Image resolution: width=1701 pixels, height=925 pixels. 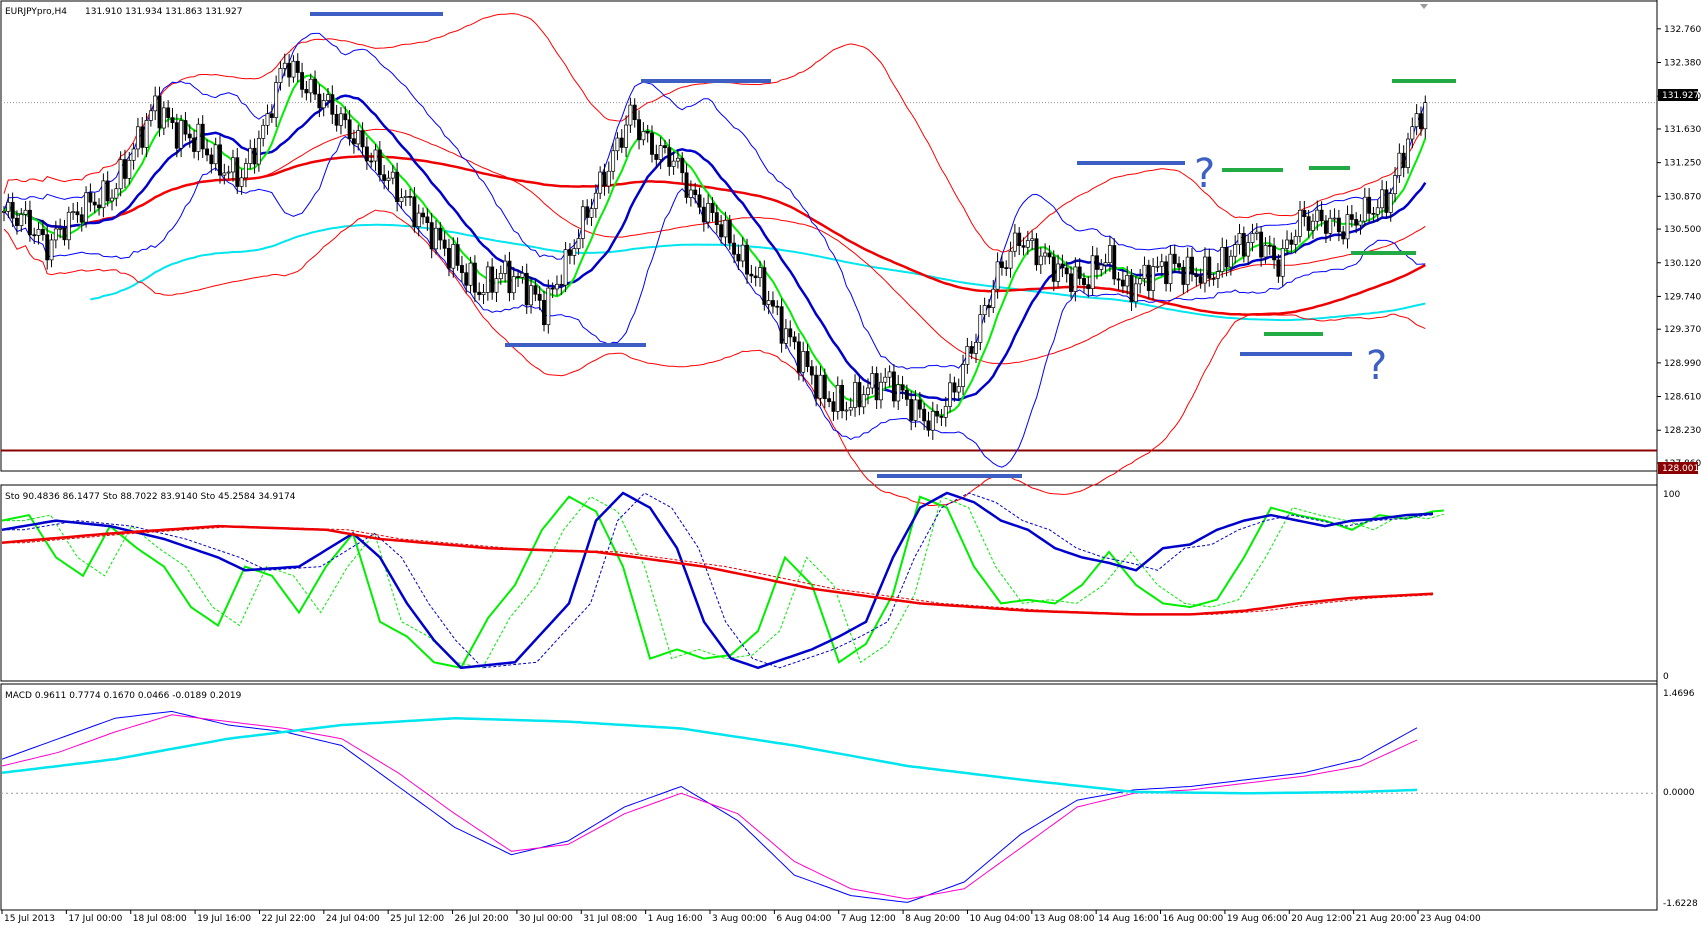 What do you see at coordinates (1679, 694) in the screenshot?
I see `macd-top-label: 1.4696` at bounding box center [1679, 694].